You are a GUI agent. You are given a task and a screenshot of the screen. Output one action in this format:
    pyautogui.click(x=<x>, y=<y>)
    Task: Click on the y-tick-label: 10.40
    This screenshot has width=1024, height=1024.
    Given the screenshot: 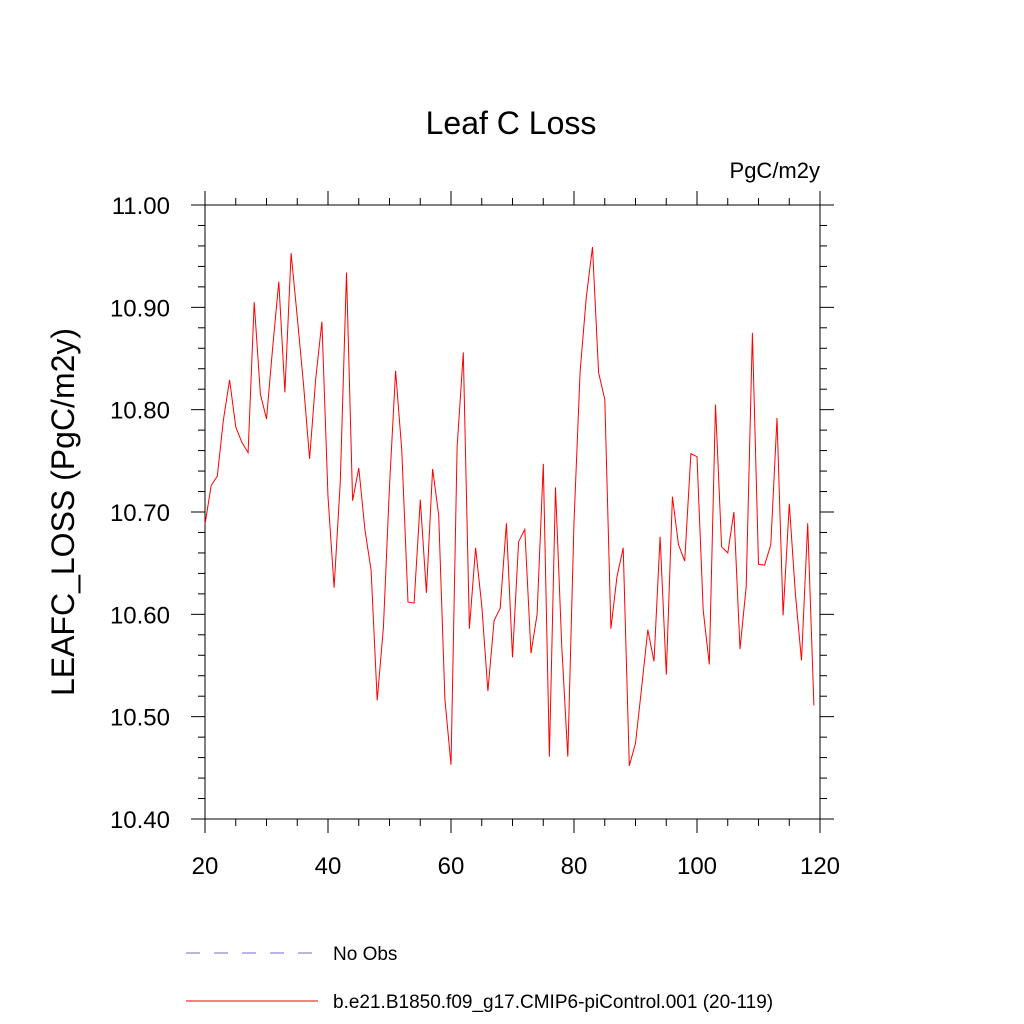 What is the action you would take?
    pyautogui.click(x=140, y=820)
    